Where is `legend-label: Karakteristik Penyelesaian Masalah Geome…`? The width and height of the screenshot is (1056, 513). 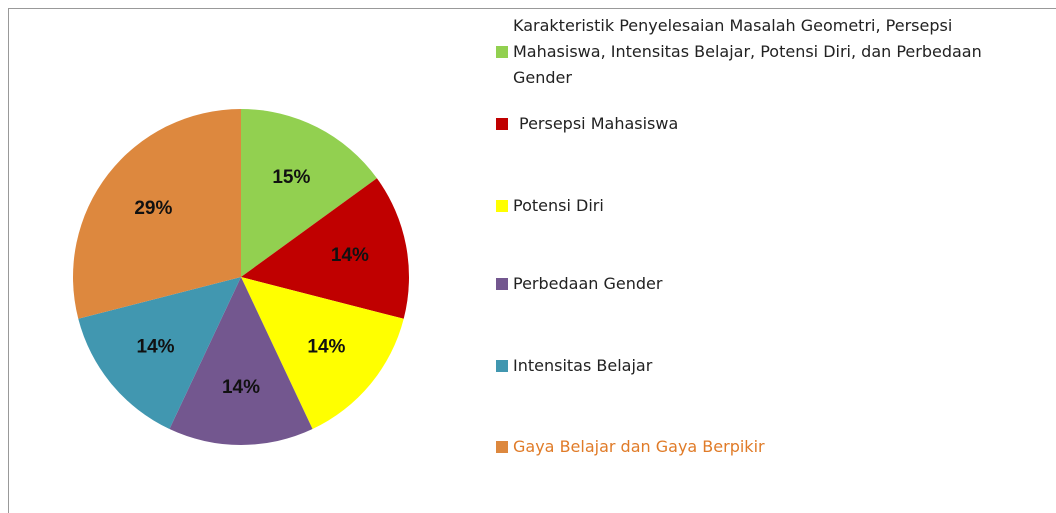
legend-label: Karakteristik Penyelesaian Masalah Geome… is located at coordinates (747, 51).